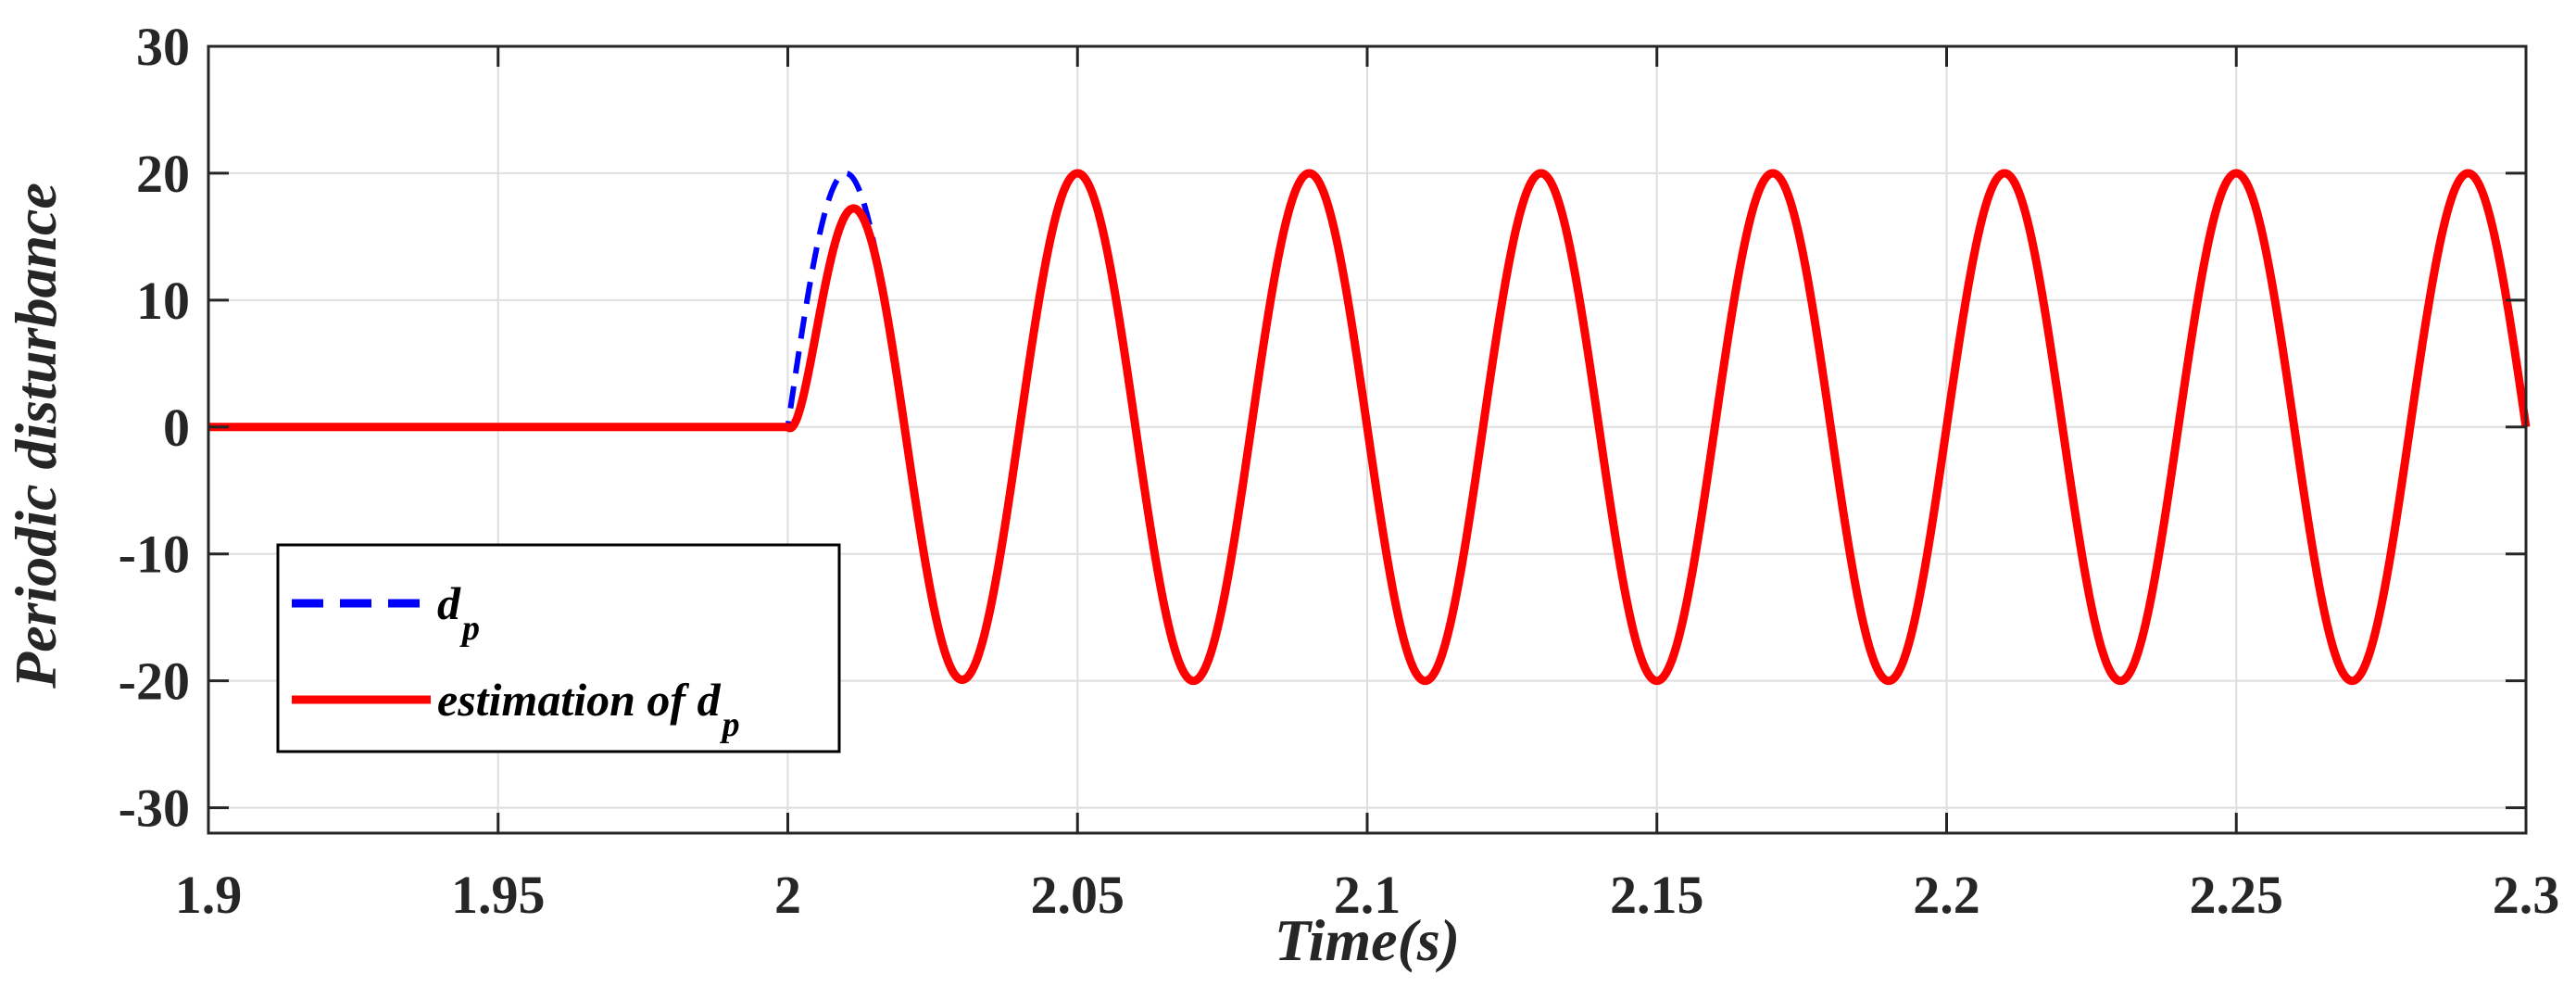 The width and height of the screenshot is (2576, 999). I want to click on x-tick-label: 2.3, so click(2526, 895).